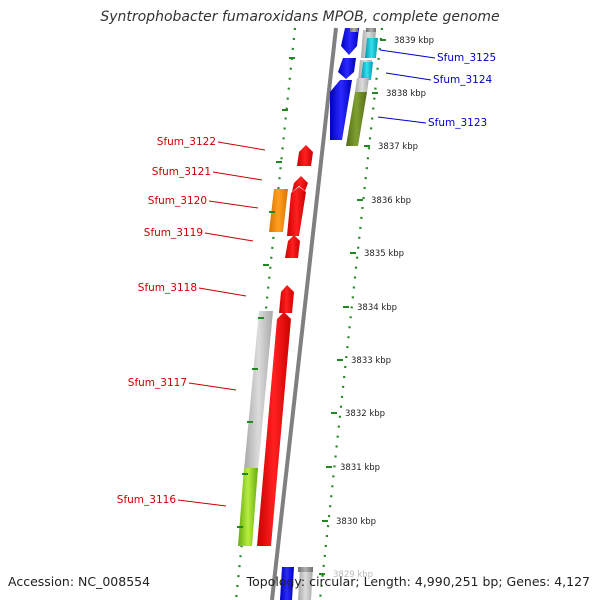  I want to click on feature-sfum-3116-cds, so click(248, 507).